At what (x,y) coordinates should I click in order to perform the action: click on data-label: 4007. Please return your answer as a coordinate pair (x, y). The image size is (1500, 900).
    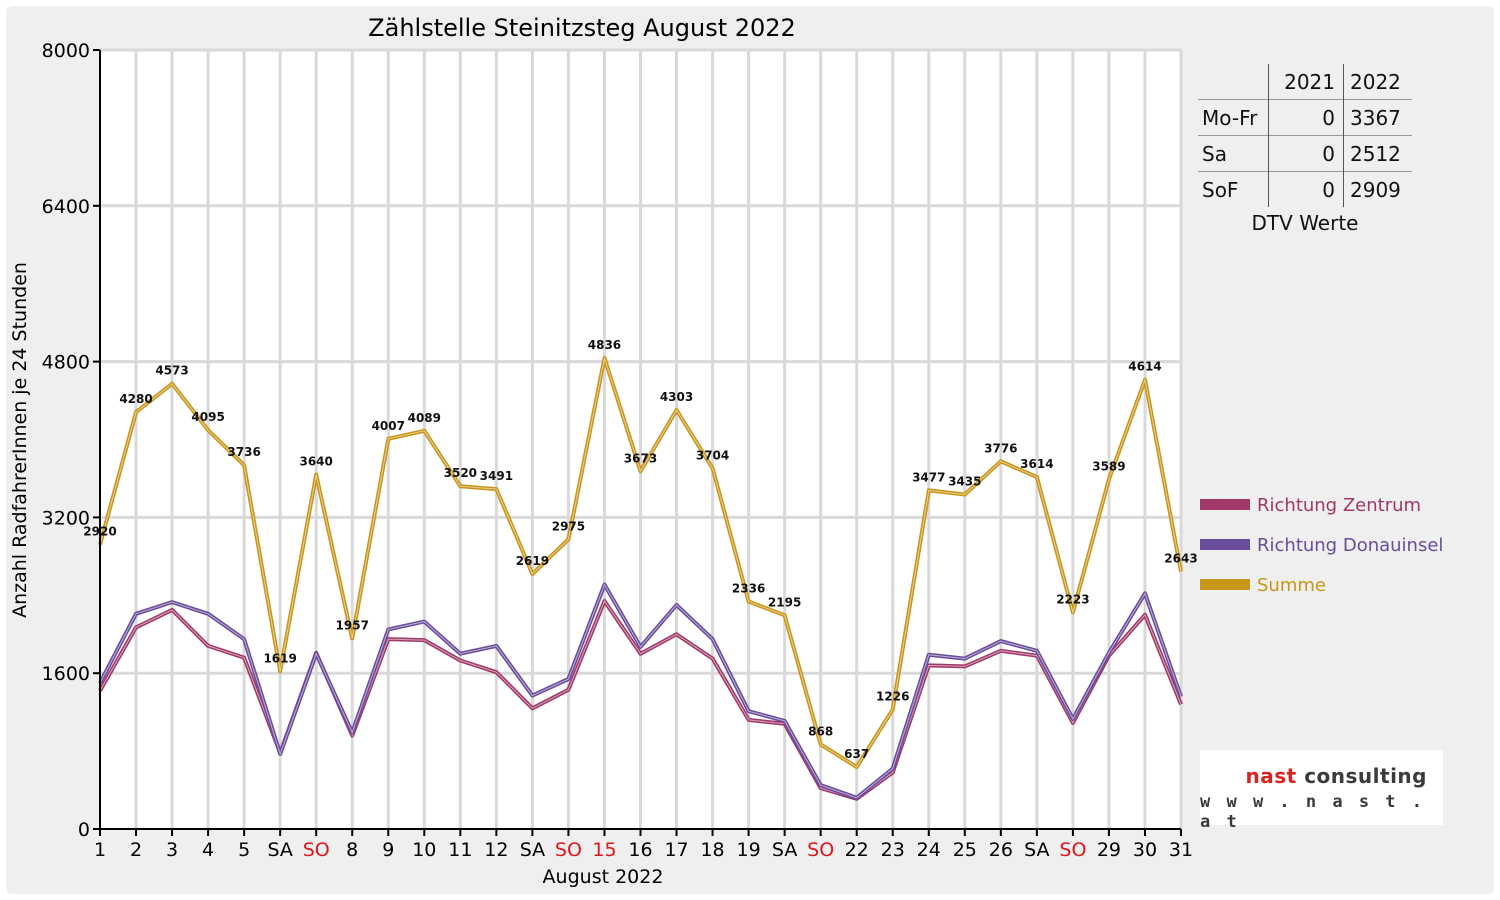
    Looking at the image, I should click on (388, 426).